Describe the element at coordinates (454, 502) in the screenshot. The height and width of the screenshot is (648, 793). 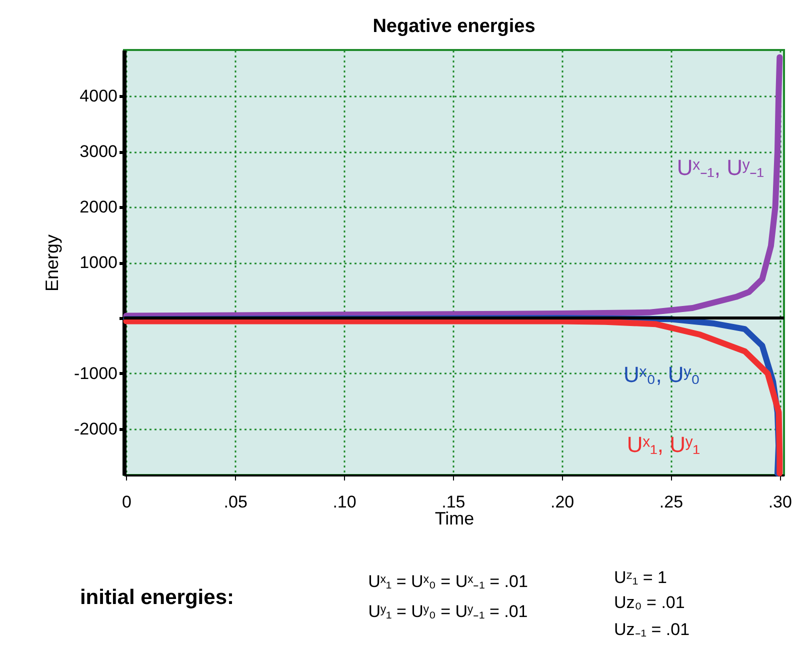
I see `x-tick-label: .15` at that location.